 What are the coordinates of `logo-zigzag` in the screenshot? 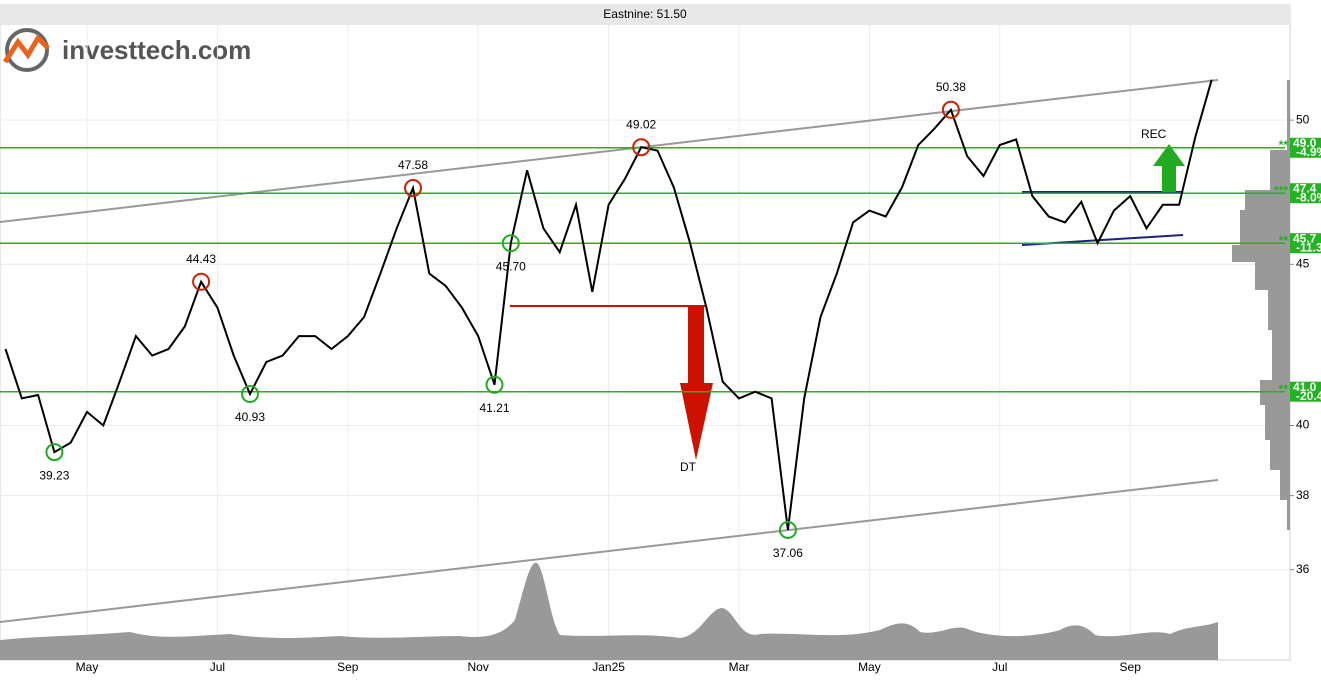 It's located at (26, 48).